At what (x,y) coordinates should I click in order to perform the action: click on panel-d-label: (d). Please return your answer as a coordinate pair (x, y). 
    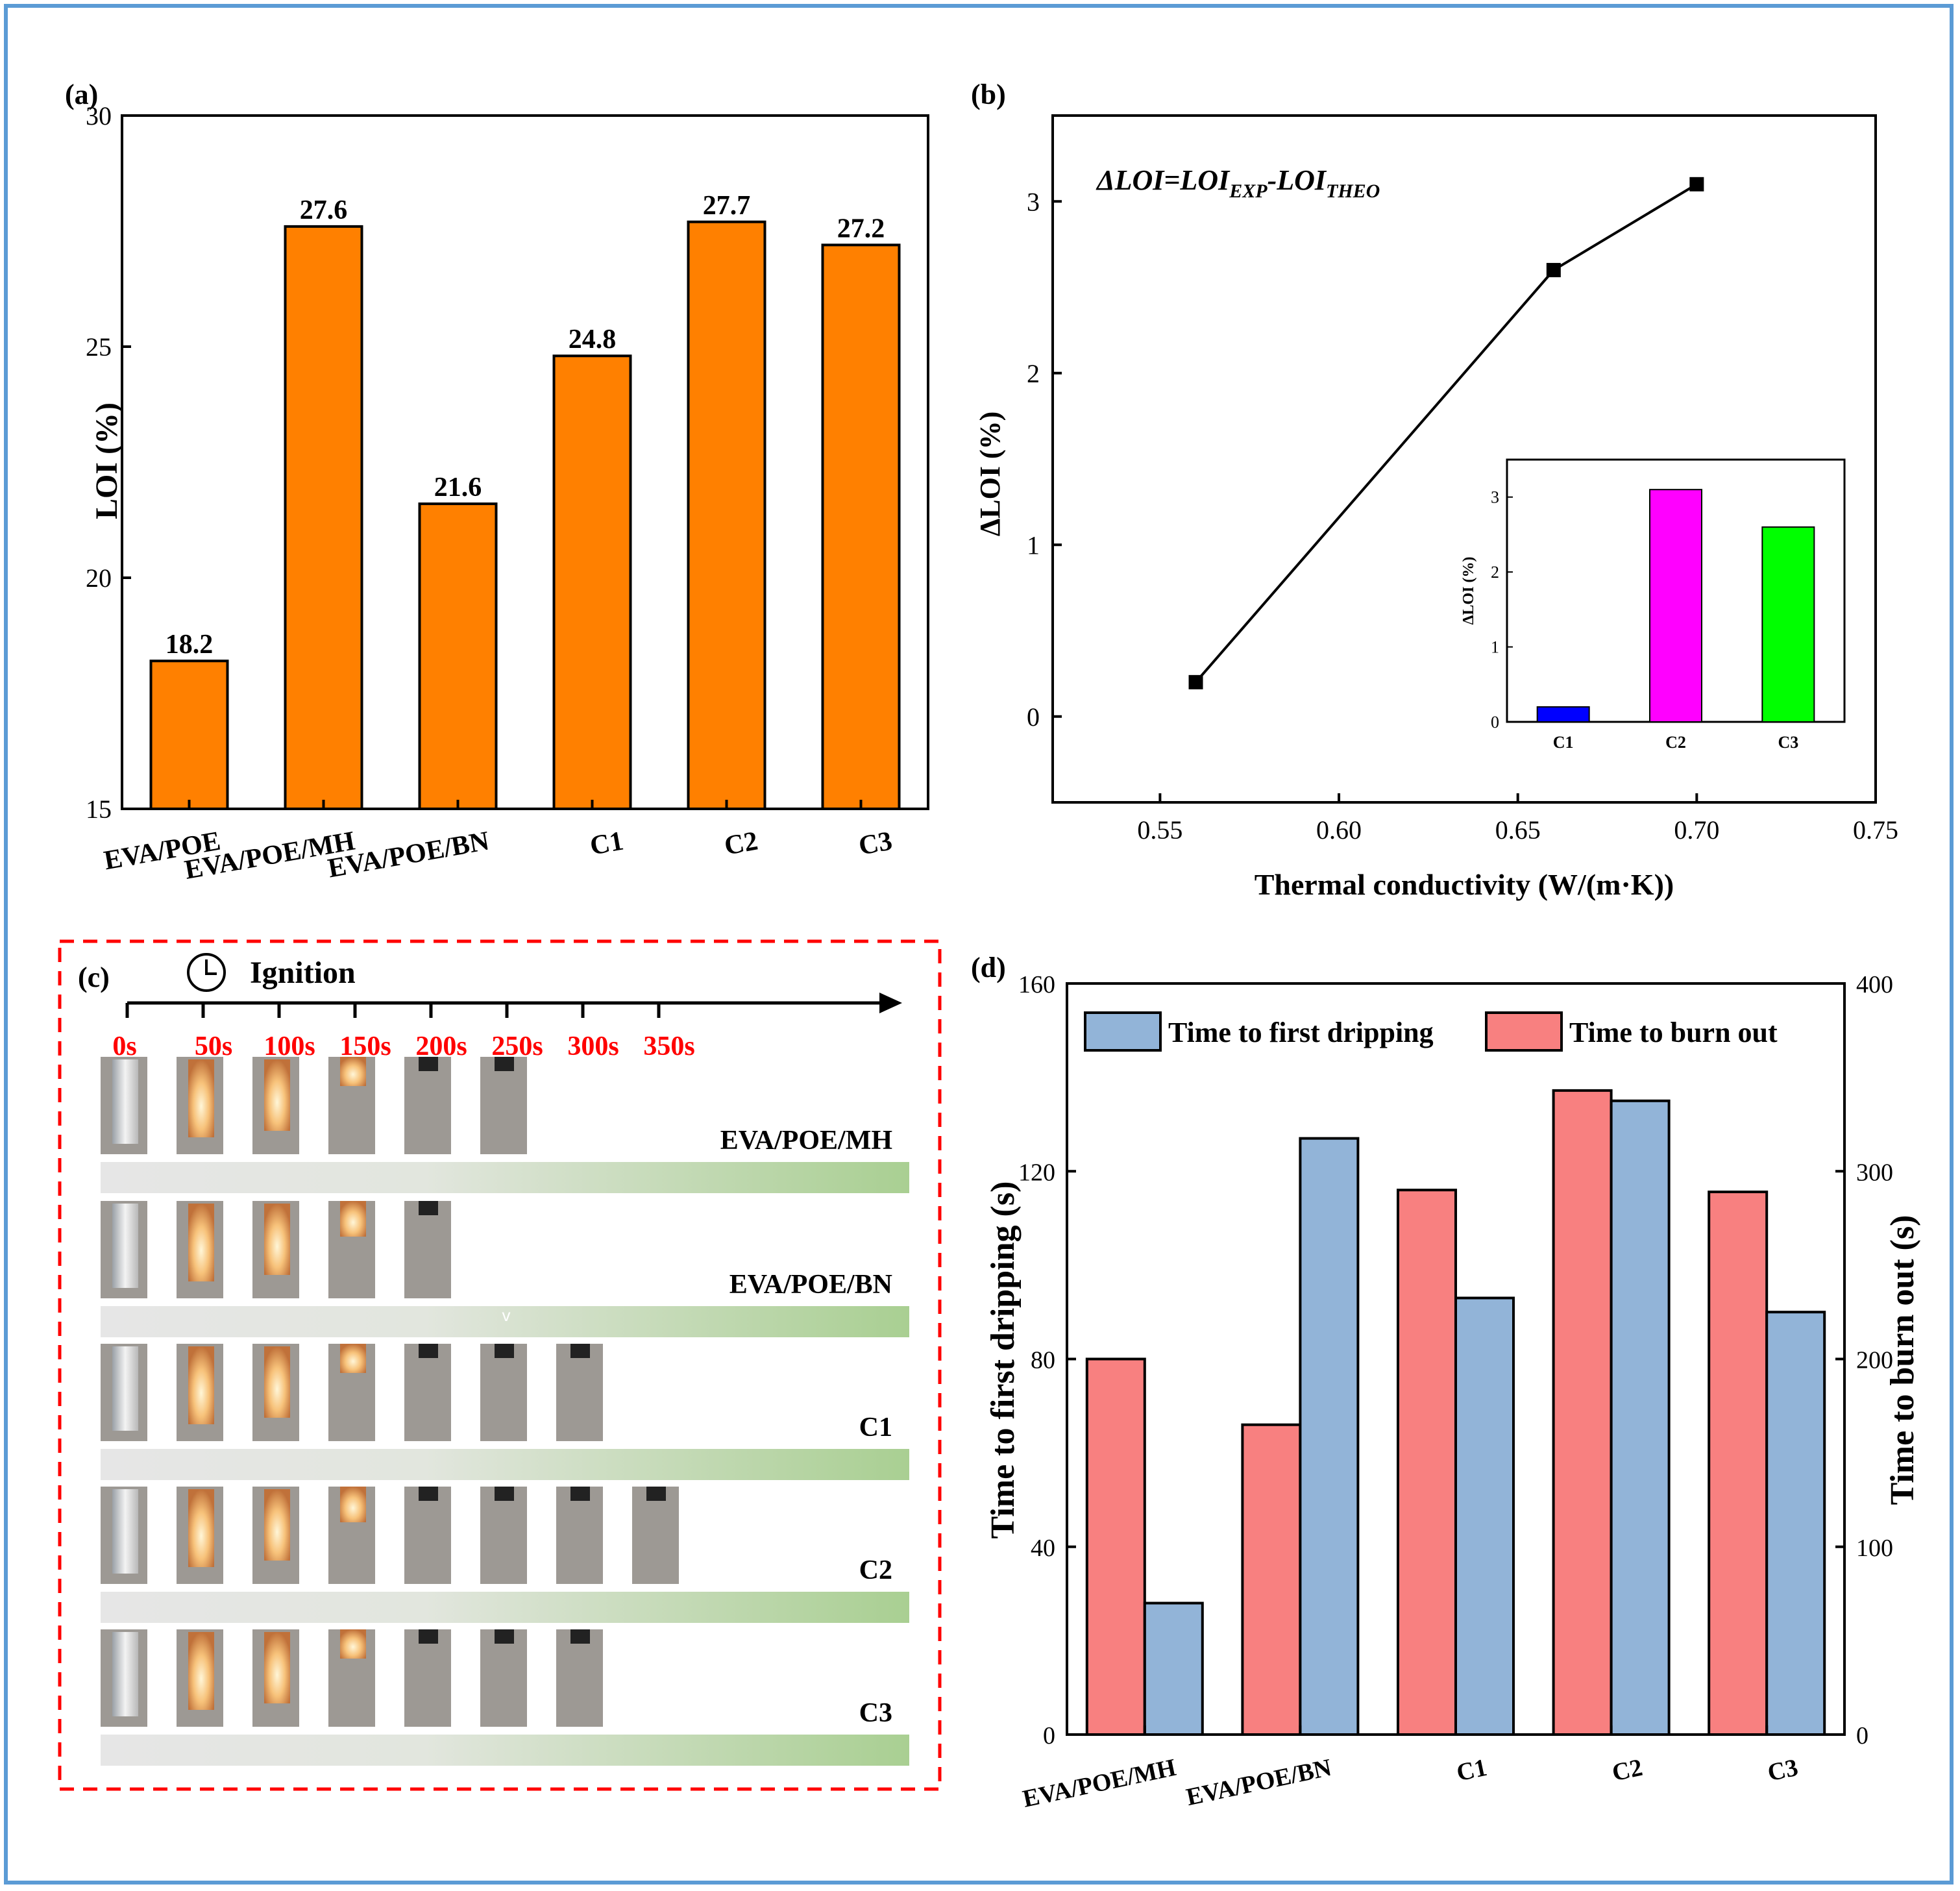
    Looking at the image, I should click on (989, 968).